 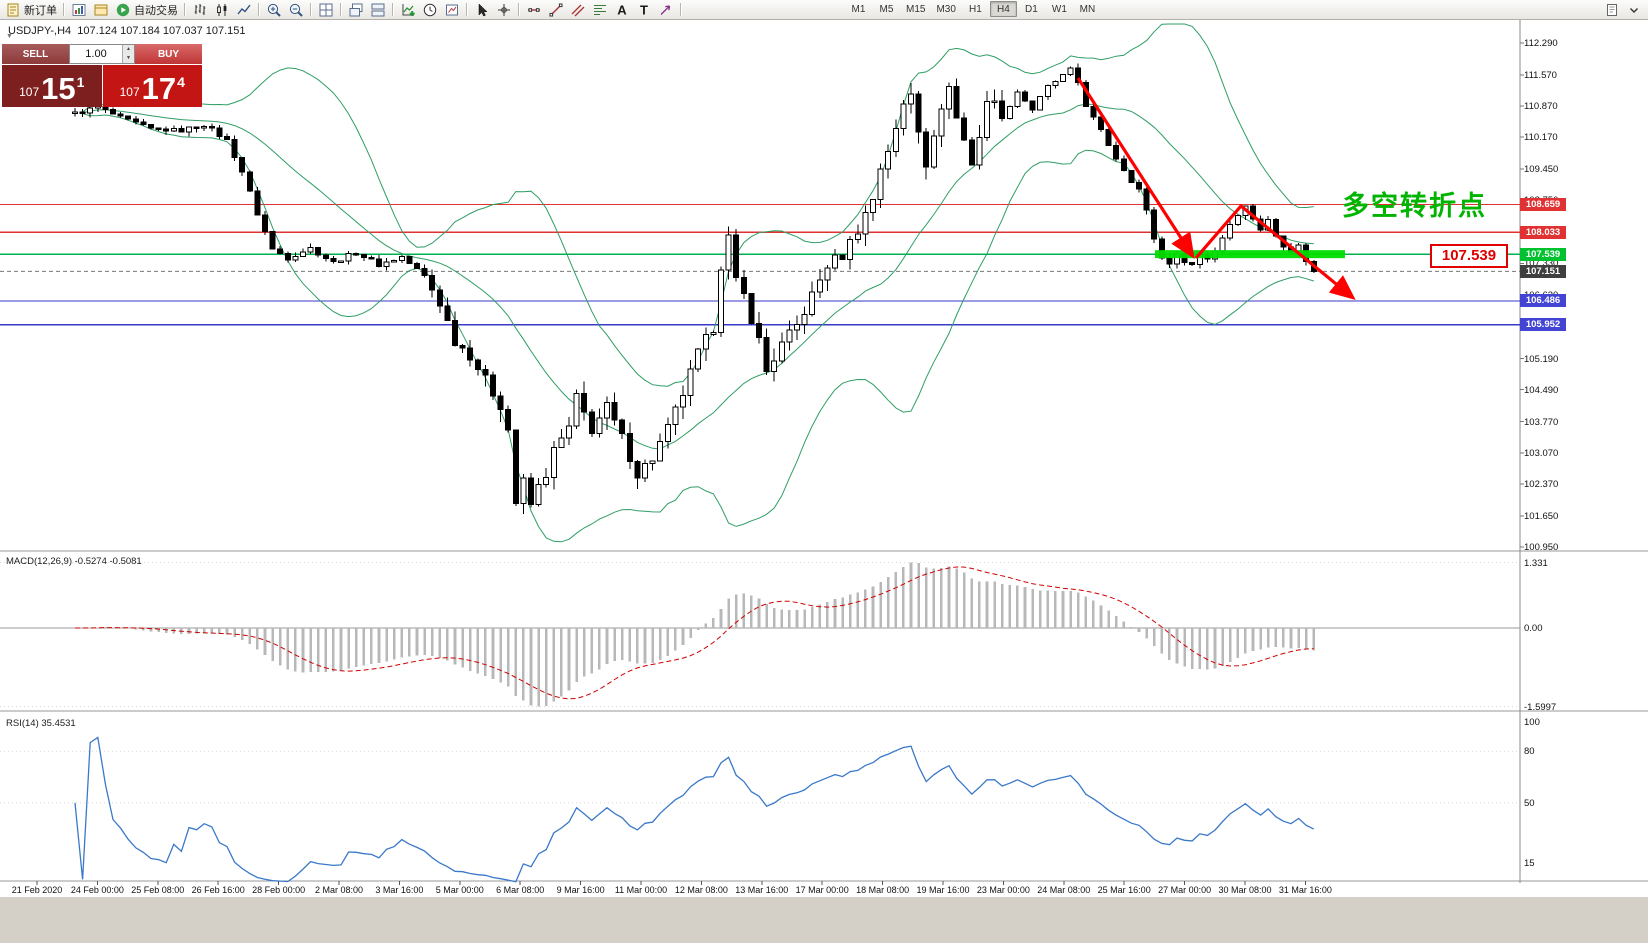 I want to click on autotrade-button: 自动交易, so click(x=146, y=10).